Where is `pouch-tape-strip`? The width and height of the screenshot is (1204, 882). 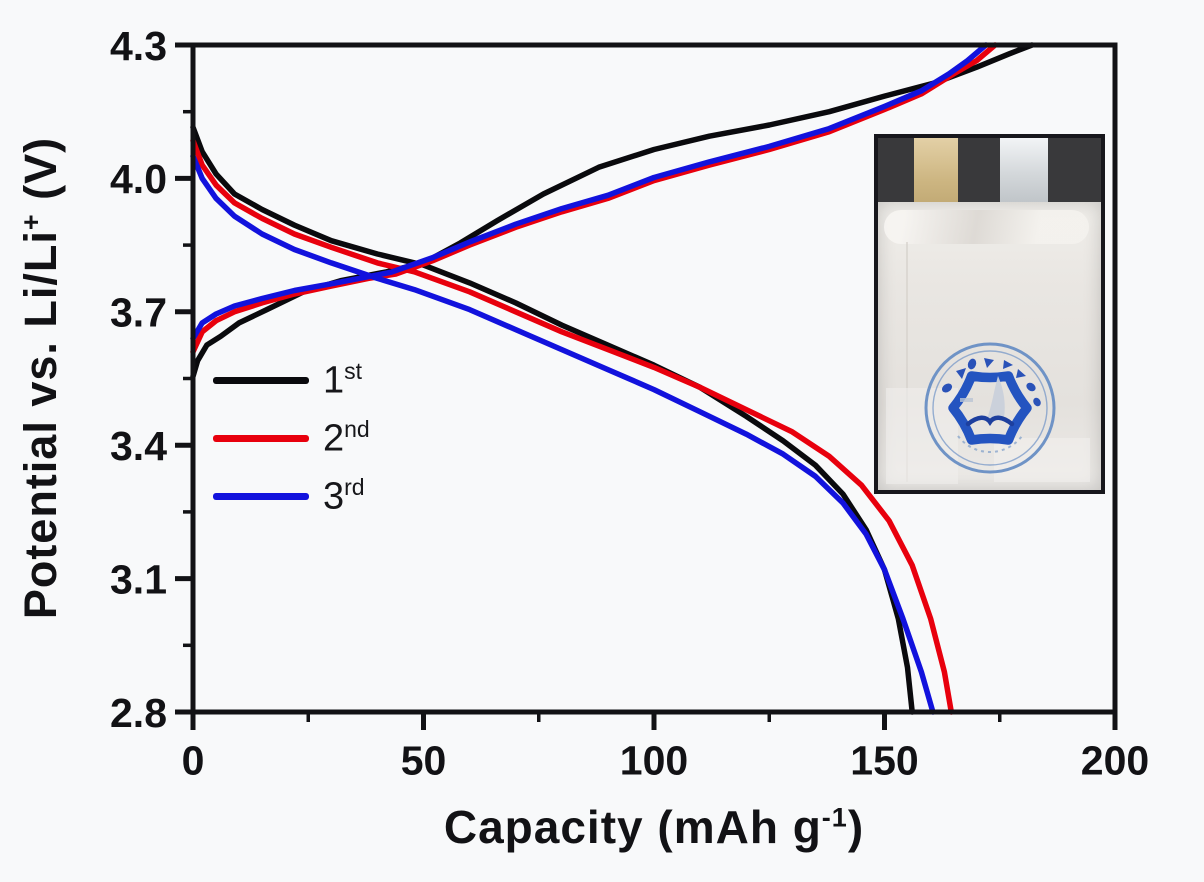
pouch-tape-strip is located at coordinates (922, 436).